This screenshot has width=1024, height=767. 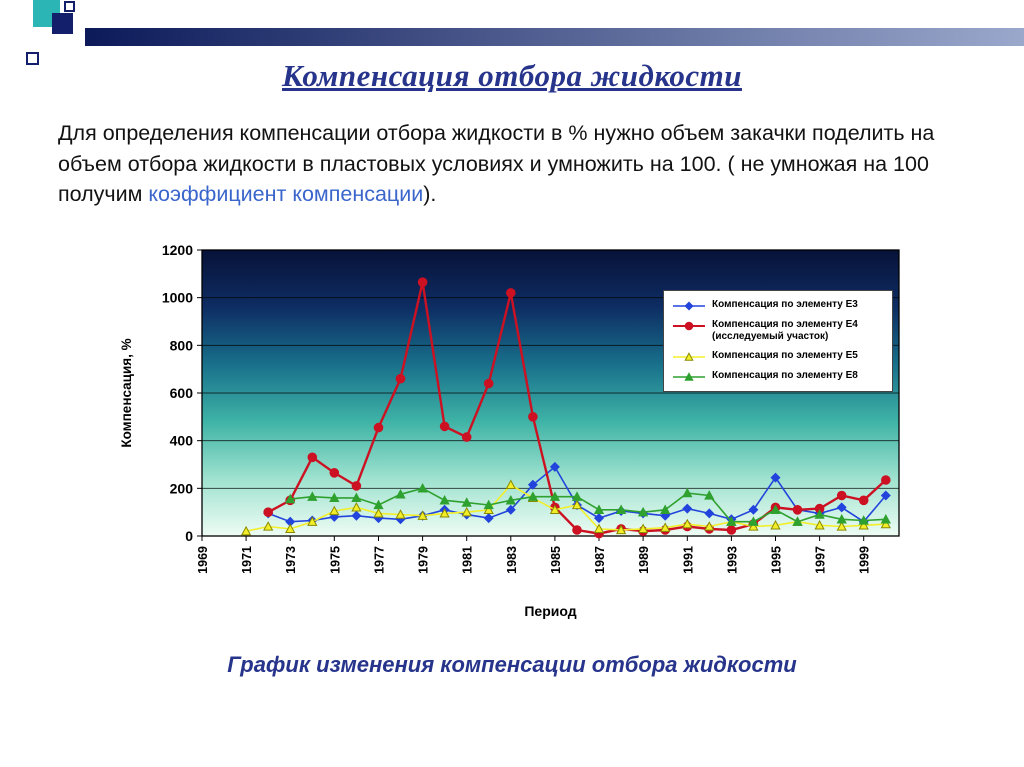 What do you see at coordinates (182, 488) in the screenshot?
I see `svg-text: 200` at bounding box center [182, 488].